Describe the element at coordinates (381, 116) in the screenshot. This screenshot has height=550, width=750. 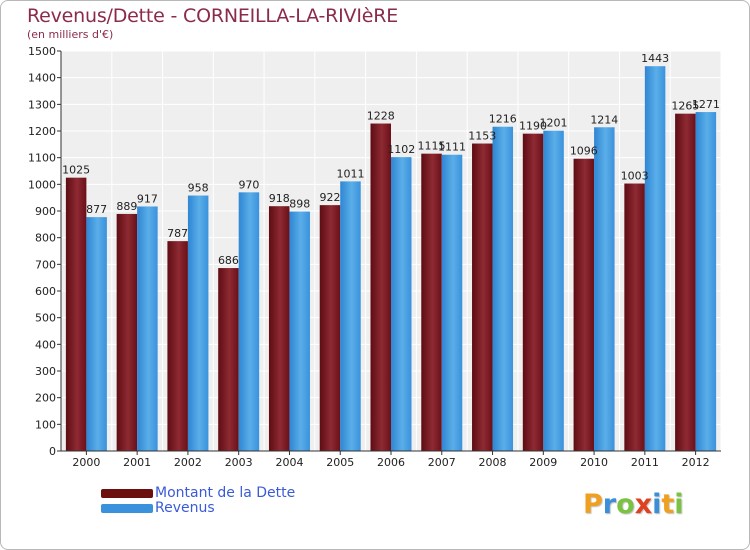
I see `data-label-debt: 1228` at that location.